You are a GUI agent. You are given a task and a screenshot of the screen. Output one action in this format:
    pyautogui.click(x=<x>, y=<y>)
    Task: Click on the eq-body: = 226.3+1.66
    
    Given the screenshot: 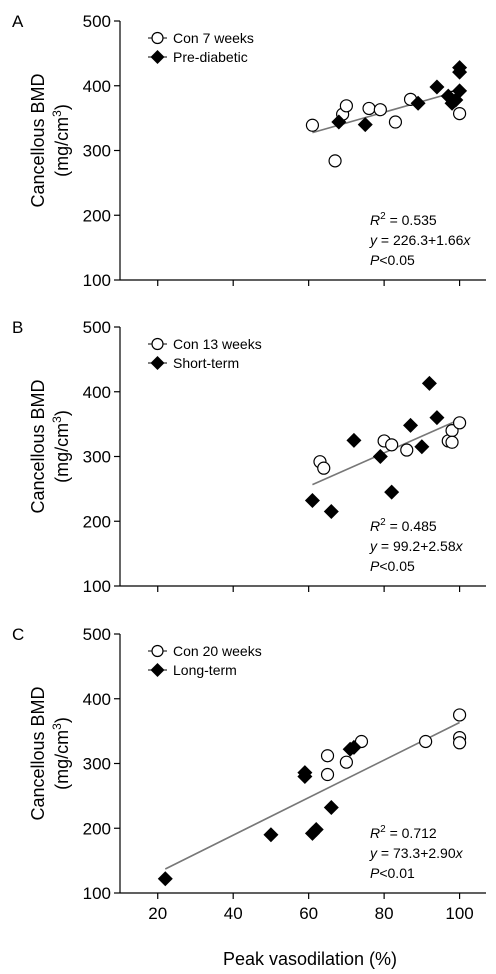 What is the action you would take?
    pyautogui.click(x=420, y=240)
    